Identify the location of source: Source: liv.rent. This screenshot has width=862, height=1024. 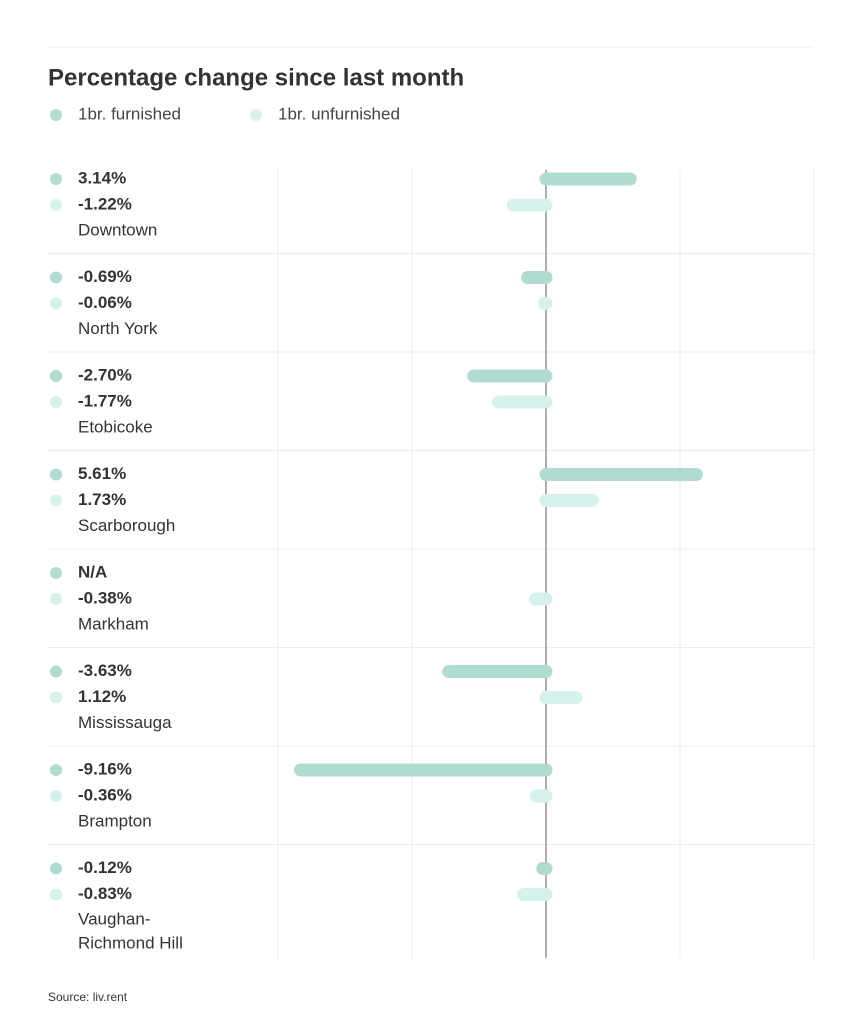
(88, 997).